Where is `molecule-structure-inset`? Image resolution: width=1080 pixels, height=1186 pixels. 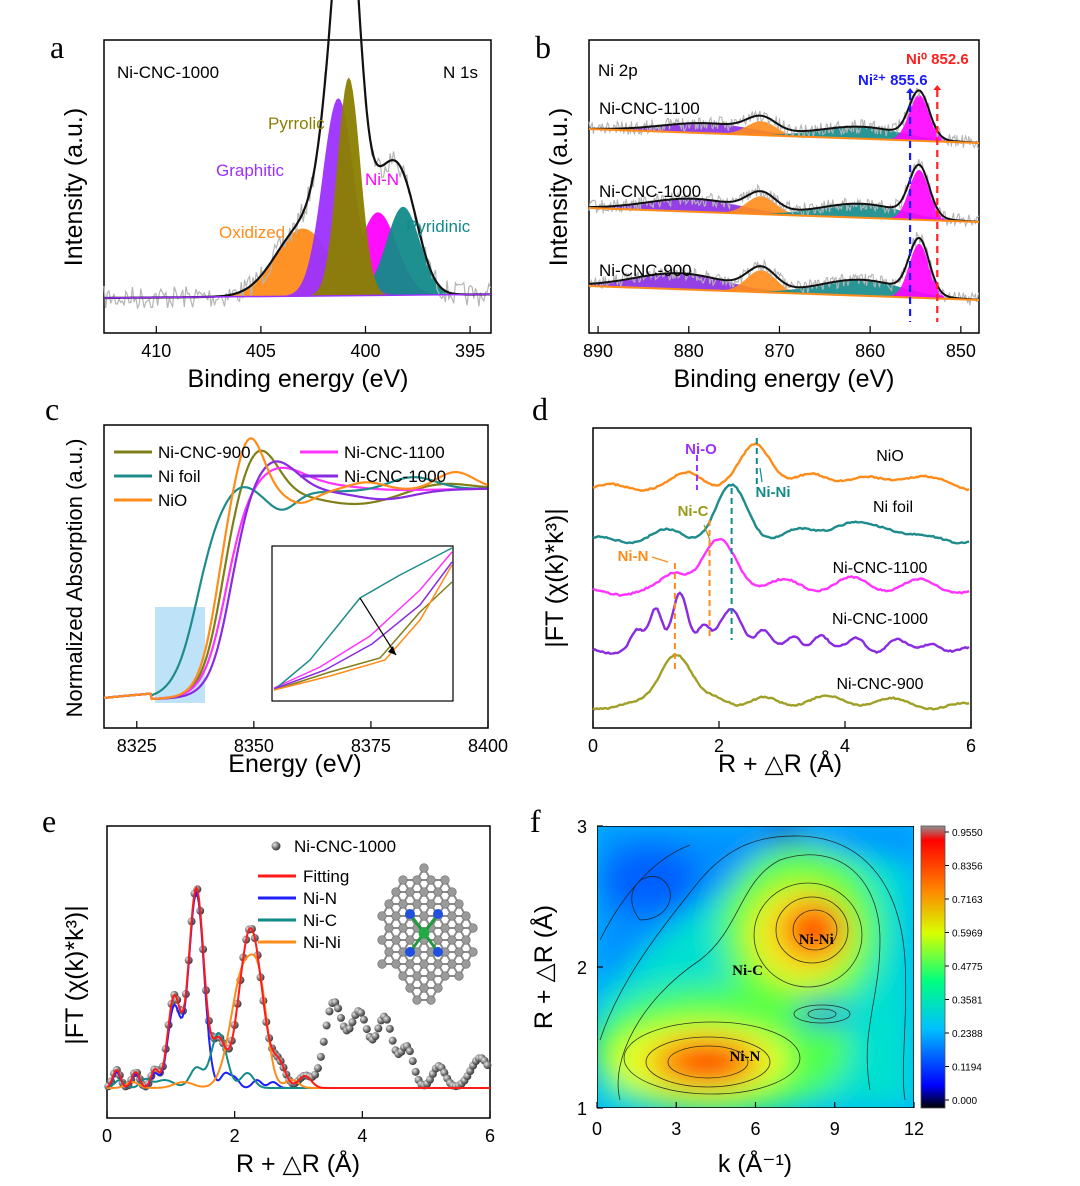
molecule-structure-inset is located at coordinates (427, 934).